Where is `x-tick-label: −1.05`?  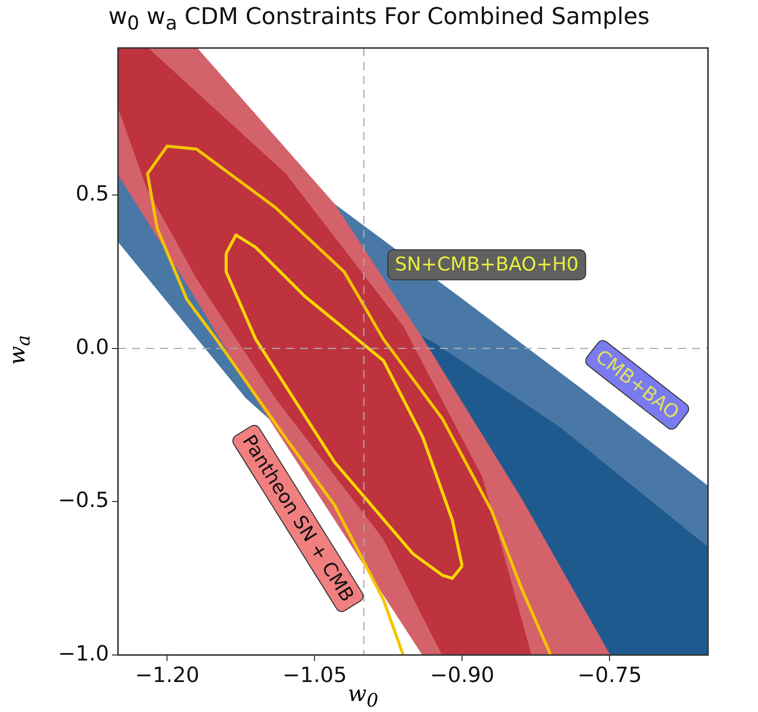 x-tick-label: −1.05 is located at coordinates (314, 675).